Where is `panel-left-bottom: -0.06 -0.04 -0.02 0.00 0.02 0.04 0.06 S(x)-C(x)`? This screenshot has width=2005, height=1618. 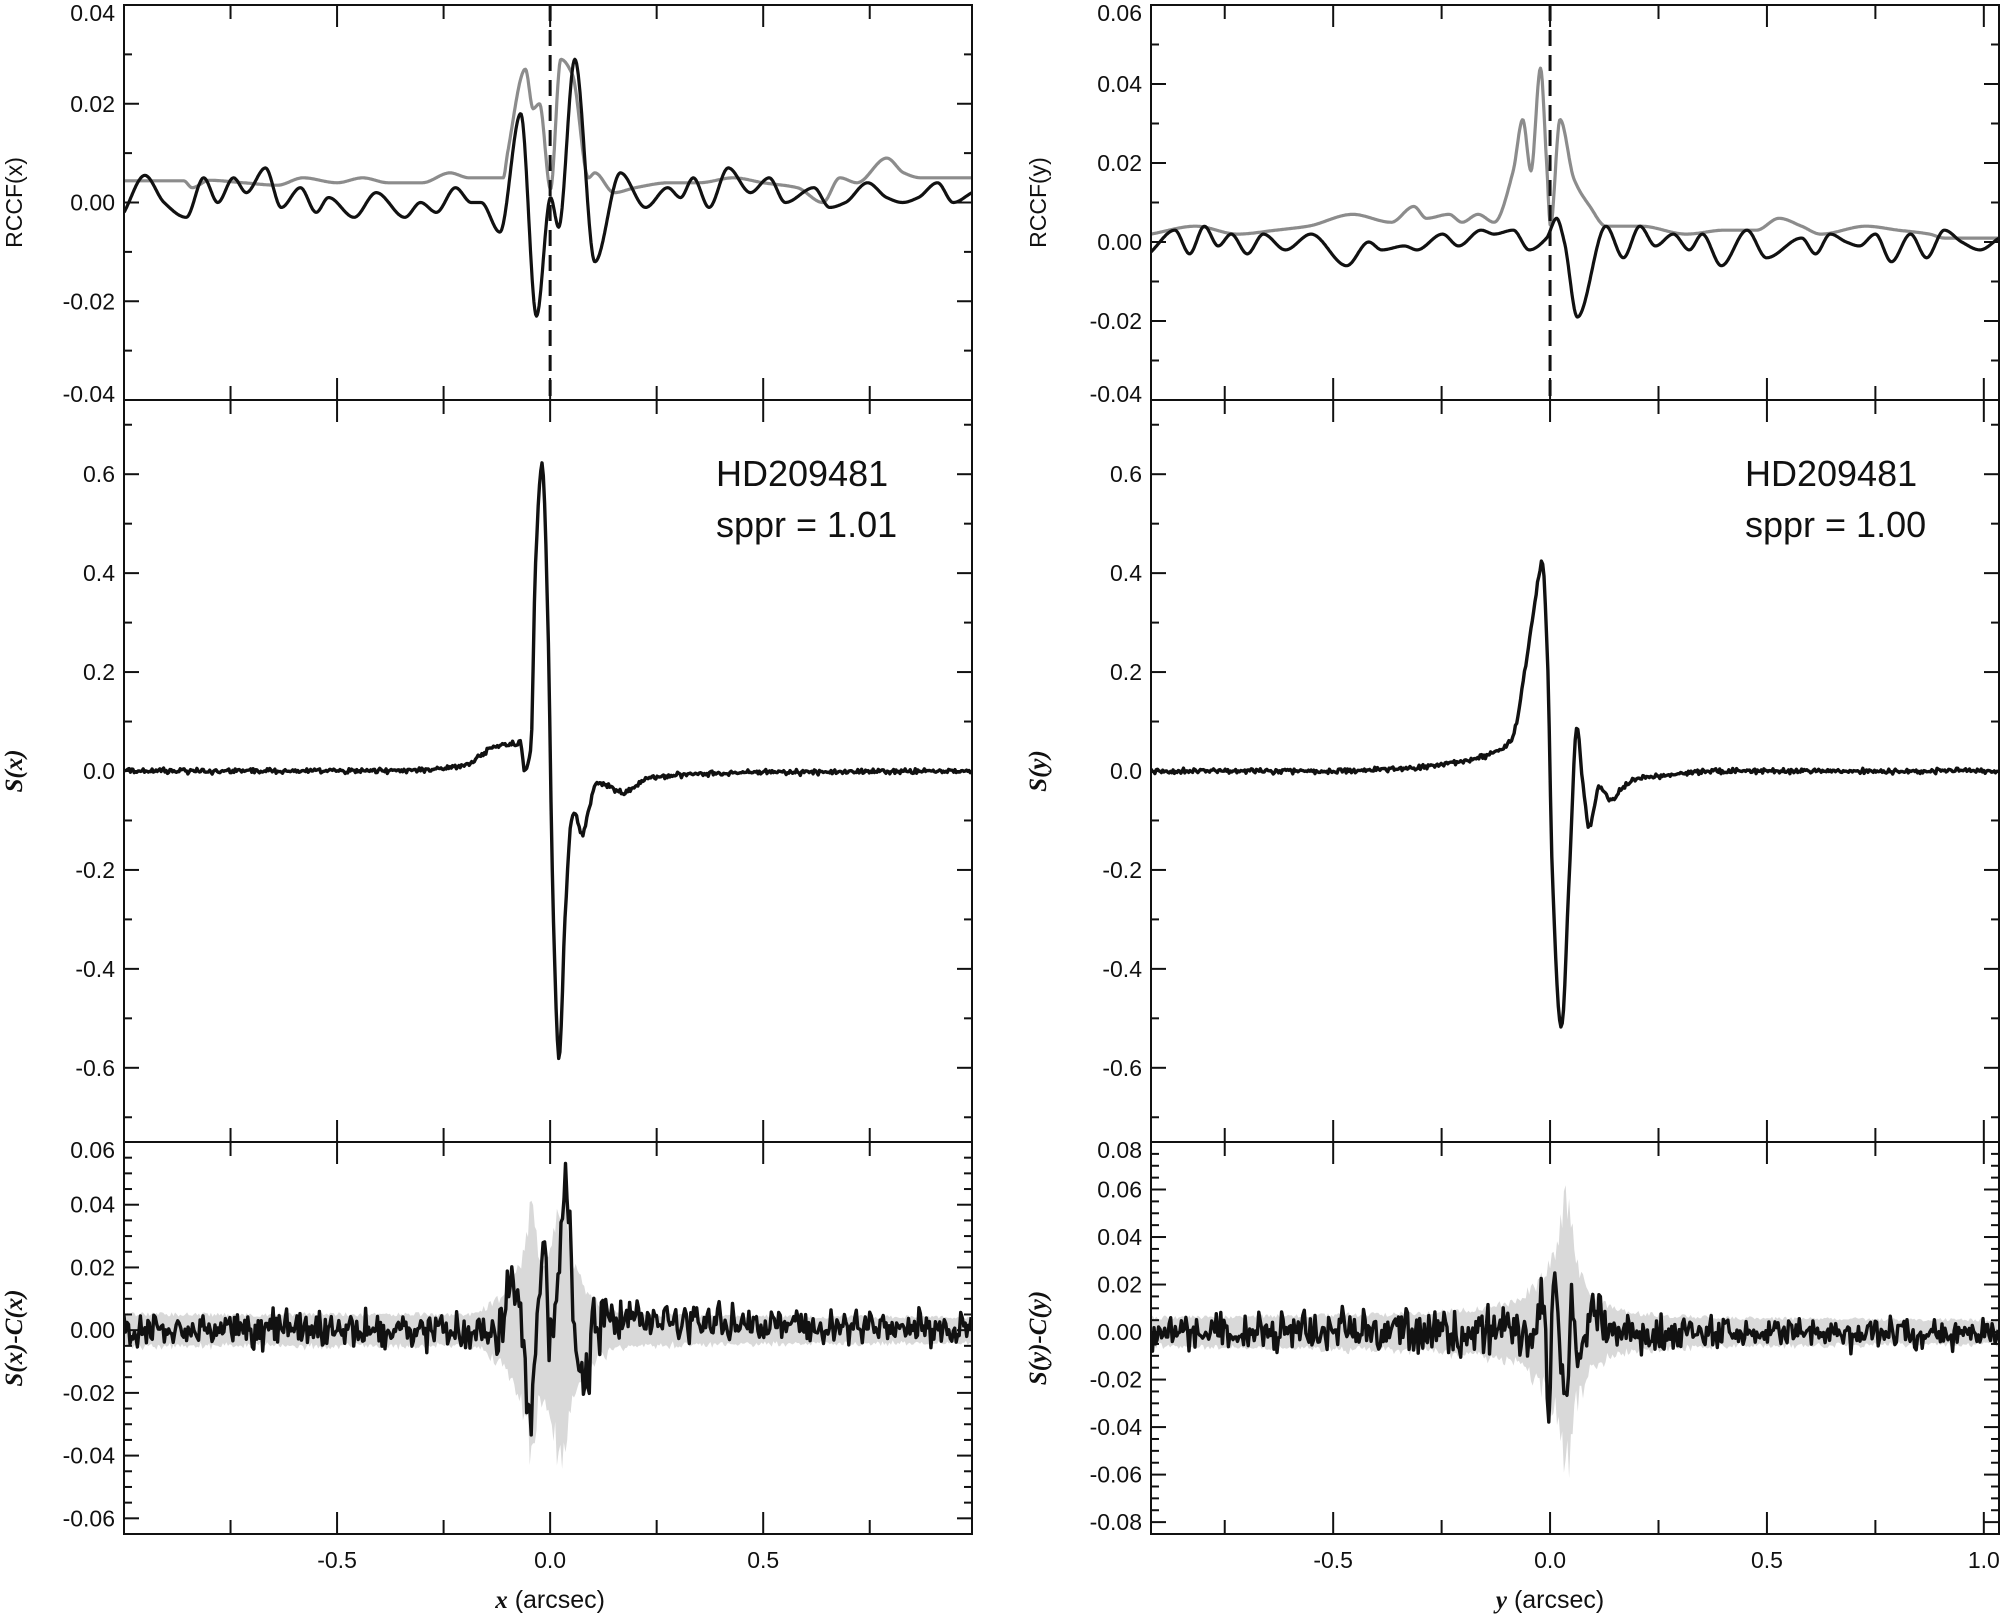
panel-left-bottom: -0.06 -0.04 -0.02 0.00 0.02 0.04 0.06 S(x)-C(x) is located at coordinates (487, 1336).